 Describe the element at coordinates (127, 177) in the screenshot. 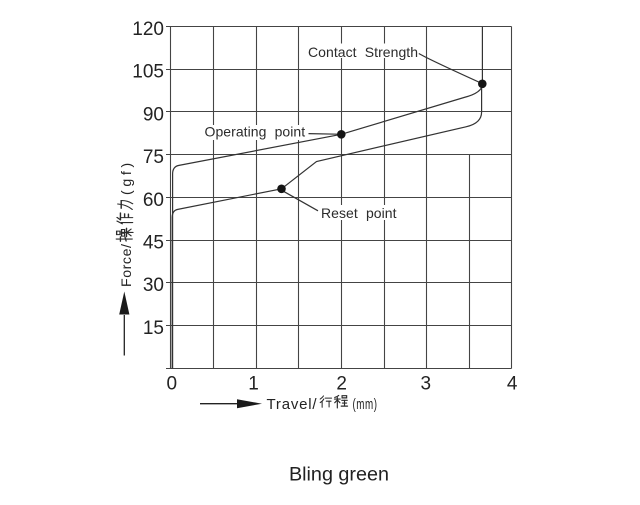

I see `svg-text: (gf)` at that location.